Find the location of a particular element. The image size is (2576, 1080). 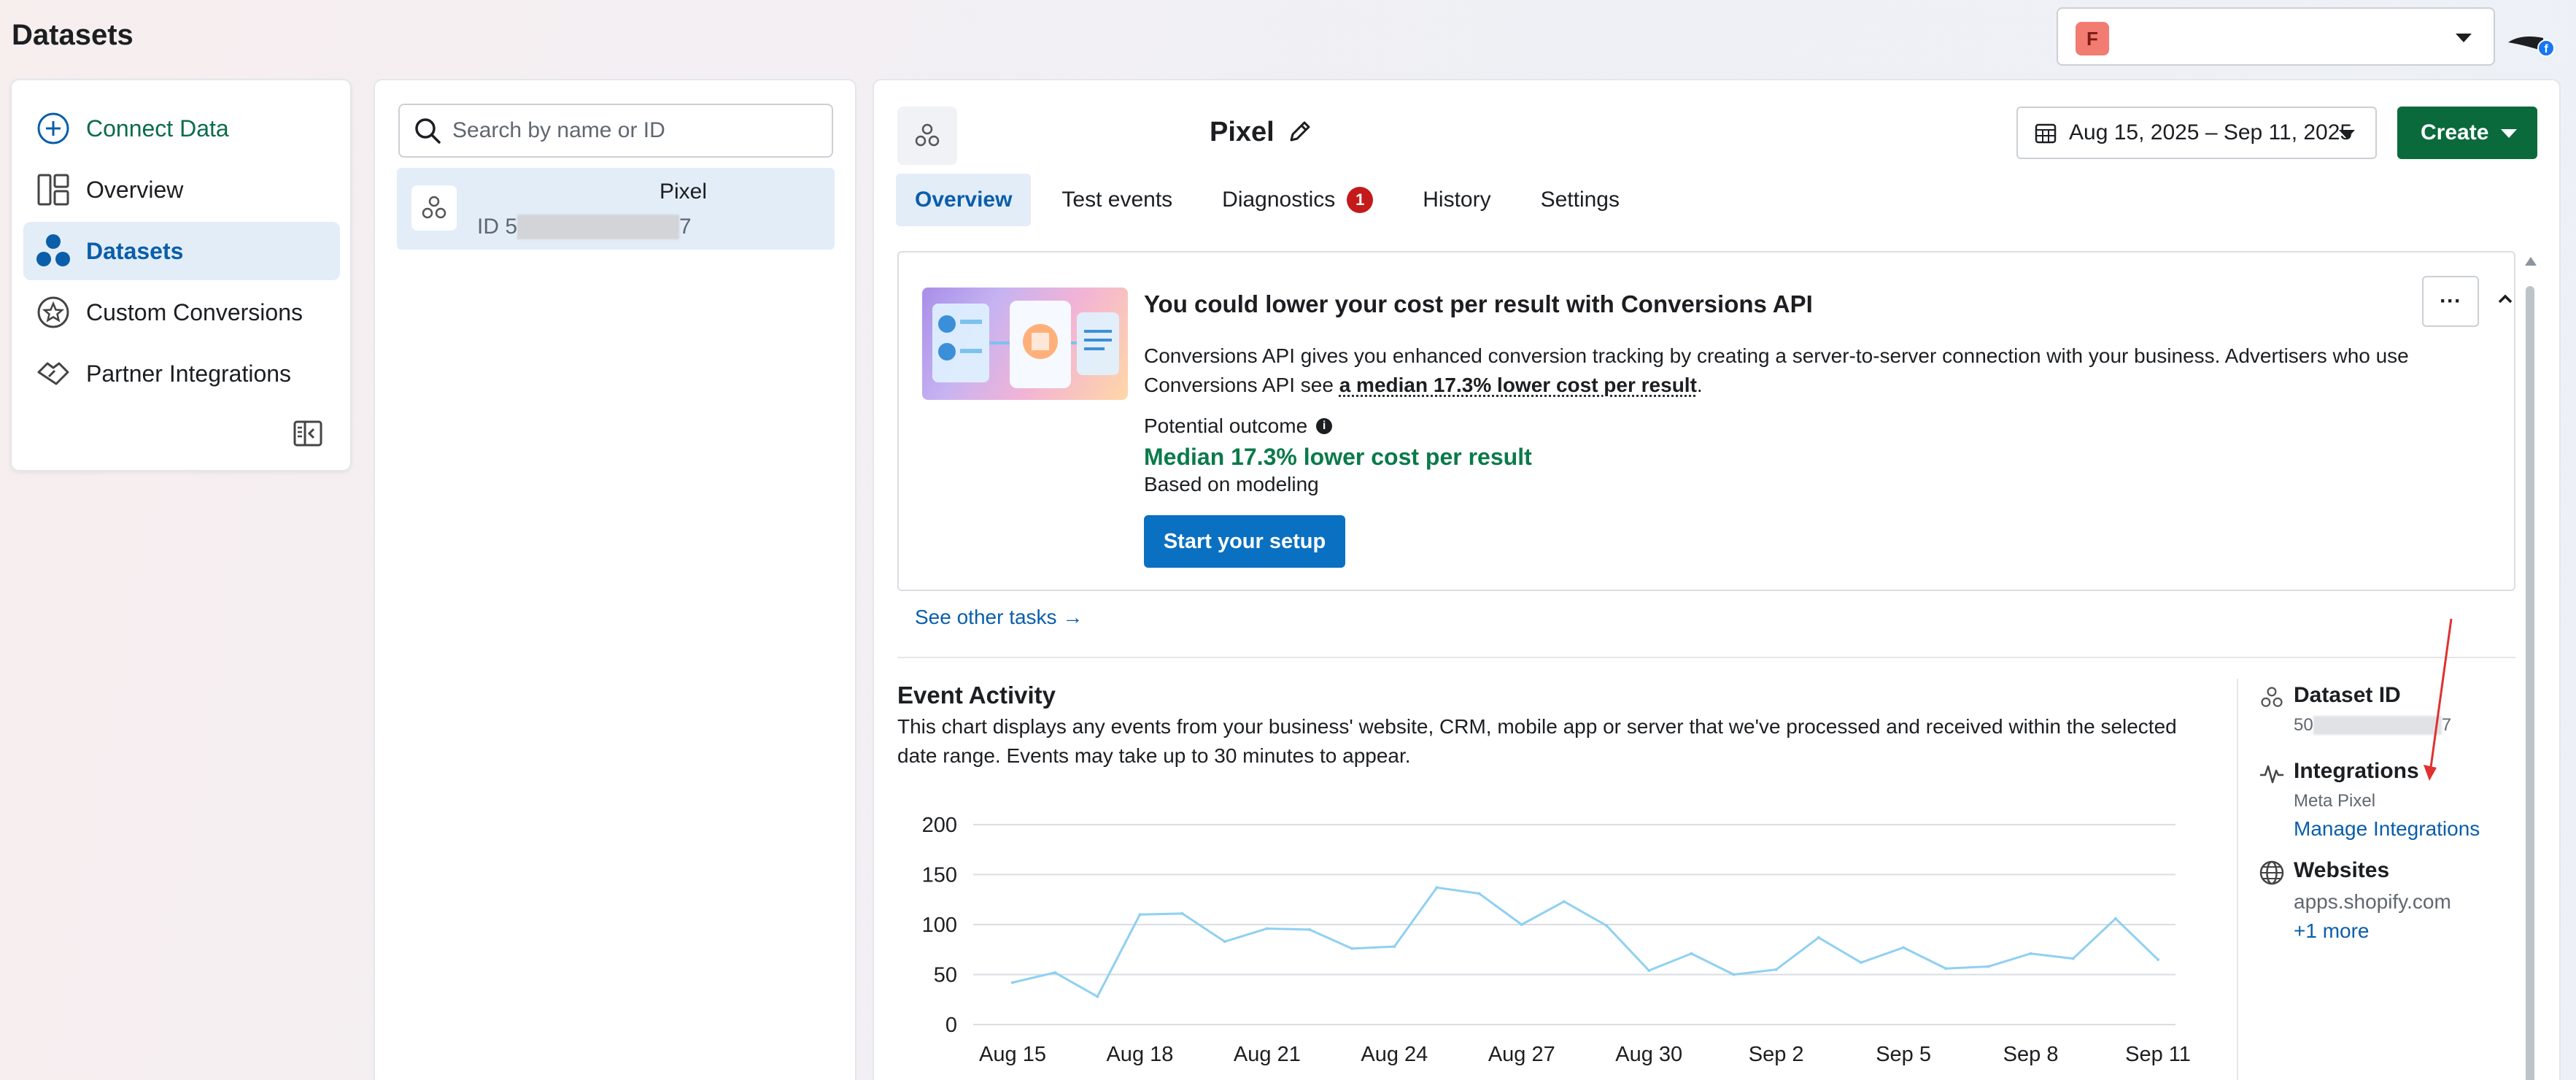

create-button: Create is located at coordinates (2467, 133).